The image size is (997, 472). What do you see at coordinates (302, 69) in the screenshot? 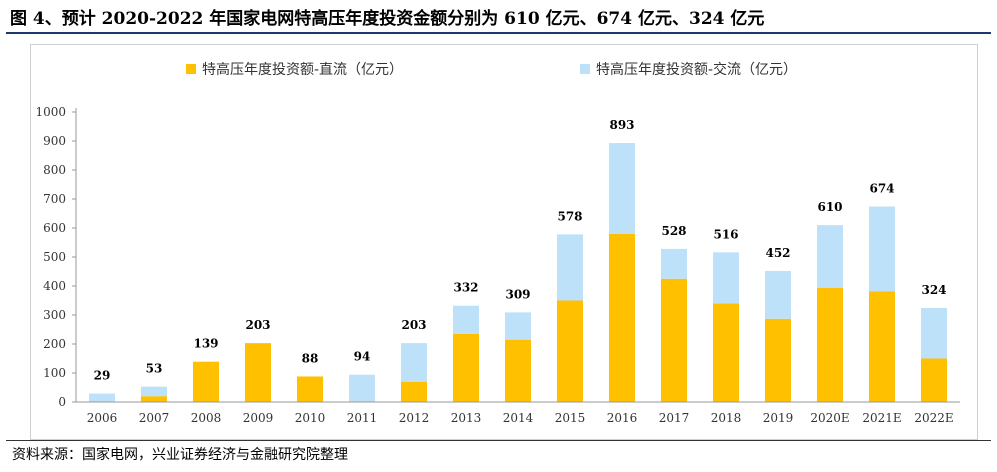
I see `legend-label-1: 特高压年度投资额-直流（亿元）` at bounding box center [302, 69].